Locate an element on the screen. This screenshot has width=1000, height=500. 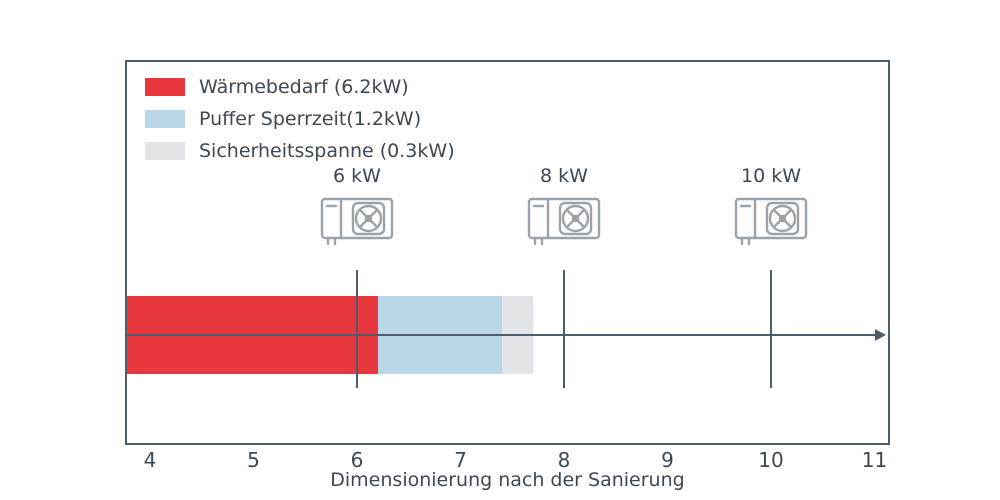
arrow-right-icon is located at coordinates (880, 335).